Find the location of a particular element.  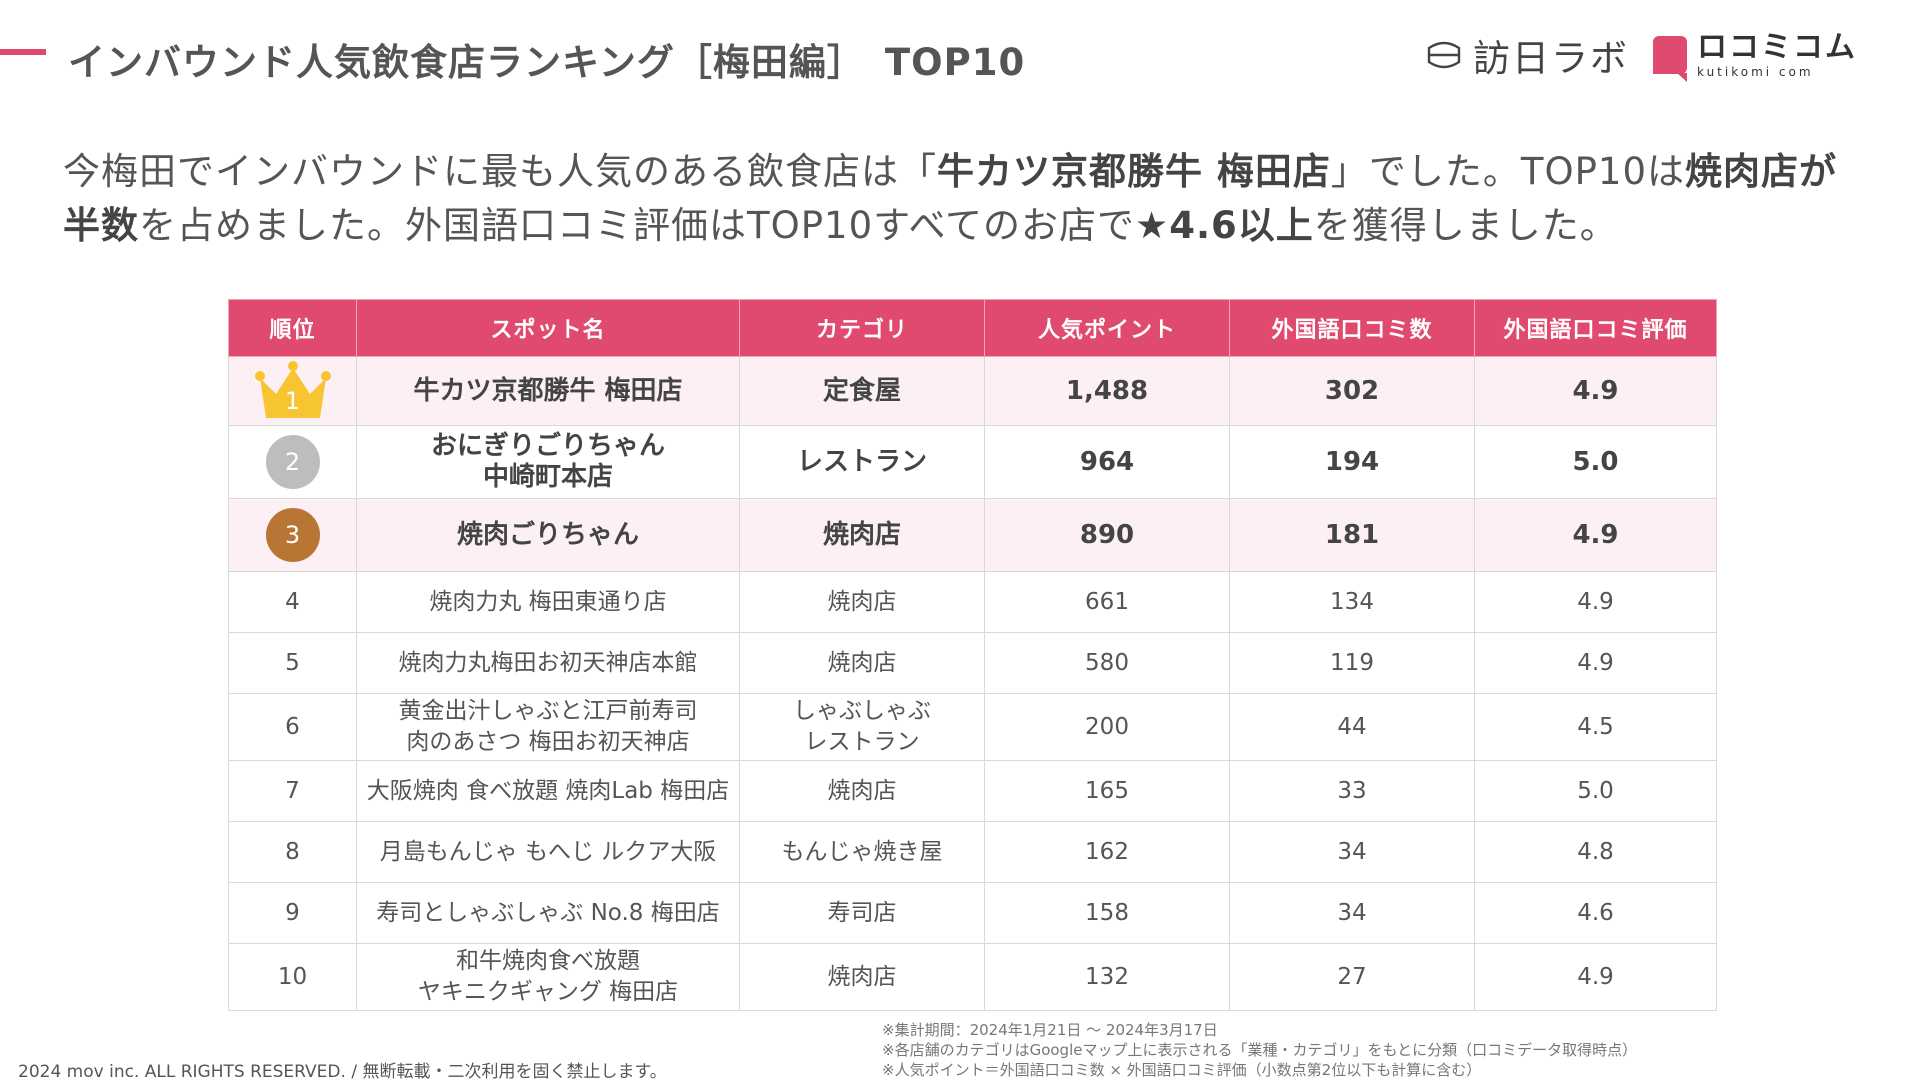

silver-medal-icon: 2 is located at coordinates (292, 462).